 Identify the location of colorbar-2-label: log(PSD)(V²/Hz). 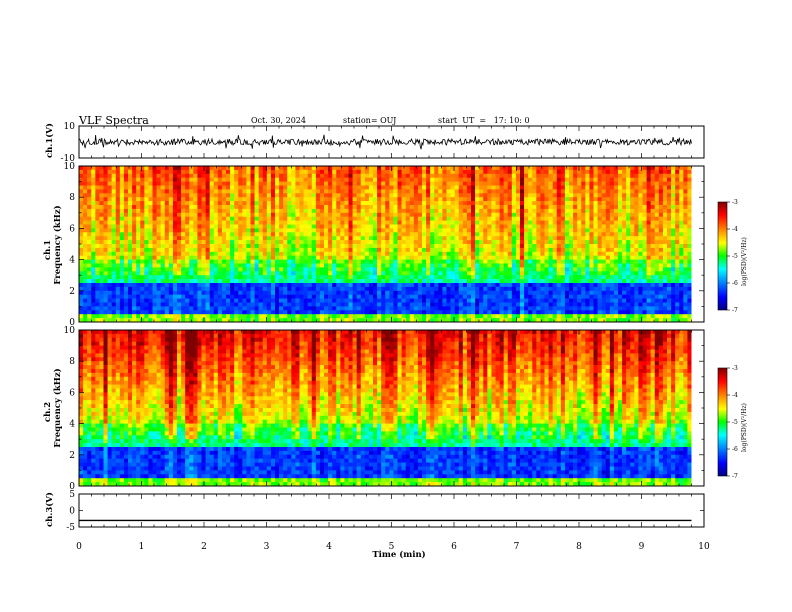
(744, 427).